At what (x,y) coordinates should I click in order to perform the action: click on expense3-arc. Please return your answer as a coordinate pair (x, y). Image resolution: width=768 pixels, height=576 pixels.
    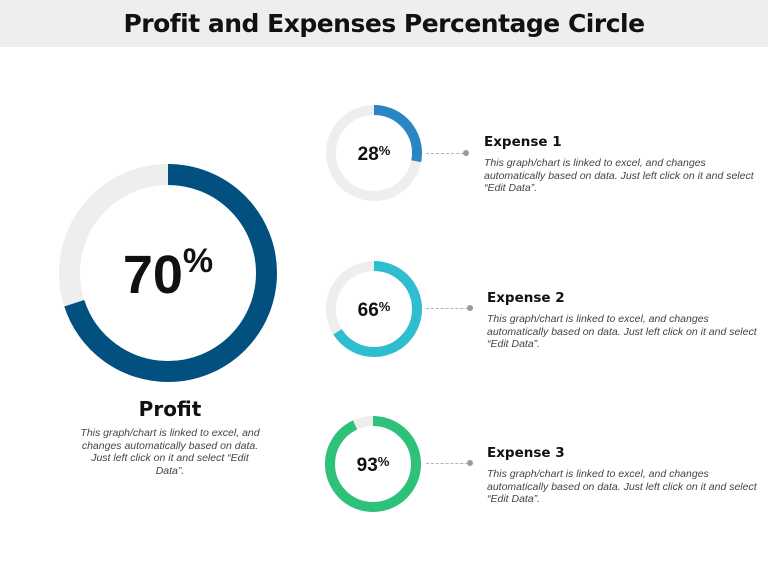
    Looking at the image, I should click on (373, 464).